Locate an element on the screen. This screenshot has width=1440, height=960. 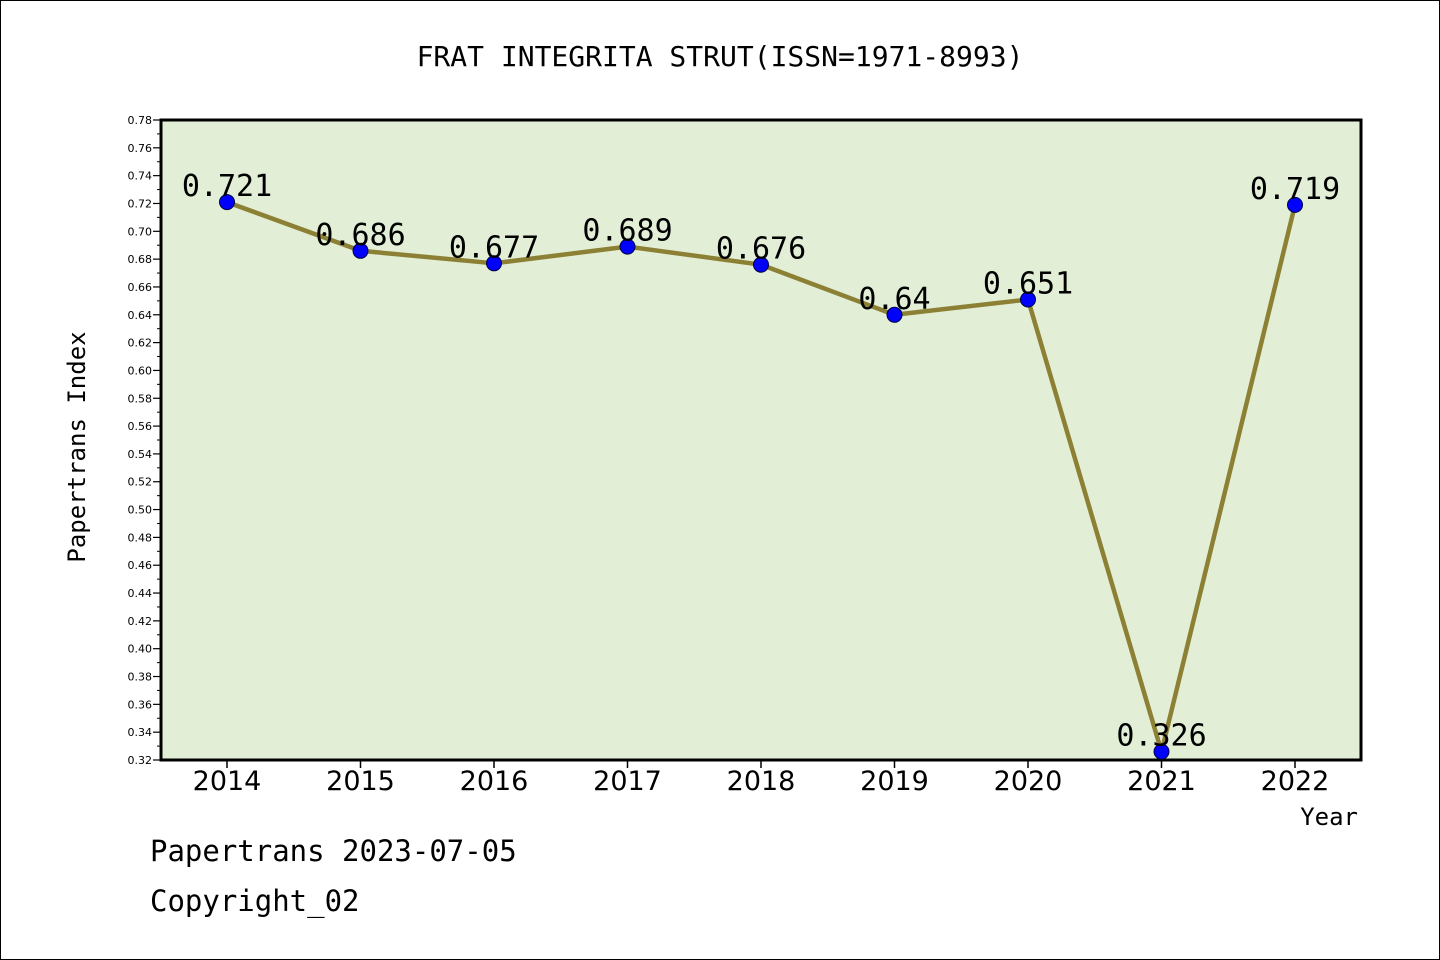
data-label: 0.721 is located at coordinates (227, 186).